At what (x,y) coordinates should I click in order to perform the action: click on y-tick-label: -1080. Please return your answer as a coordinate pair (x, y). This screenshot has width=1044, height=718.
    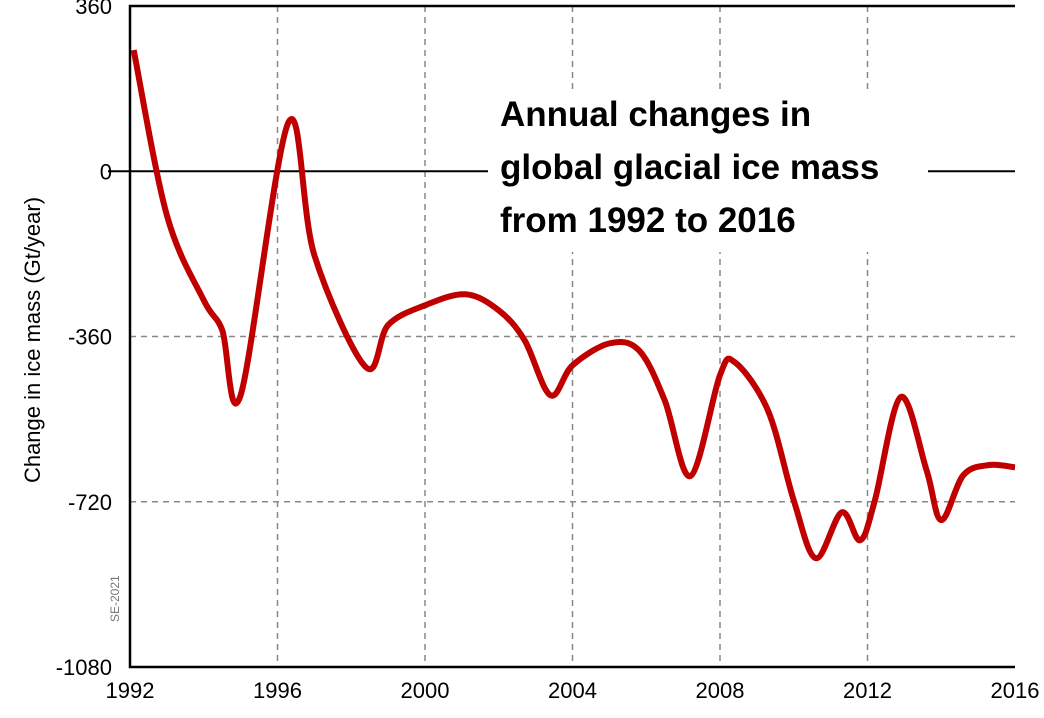
    Looking at the image, I should click on (84, 667).